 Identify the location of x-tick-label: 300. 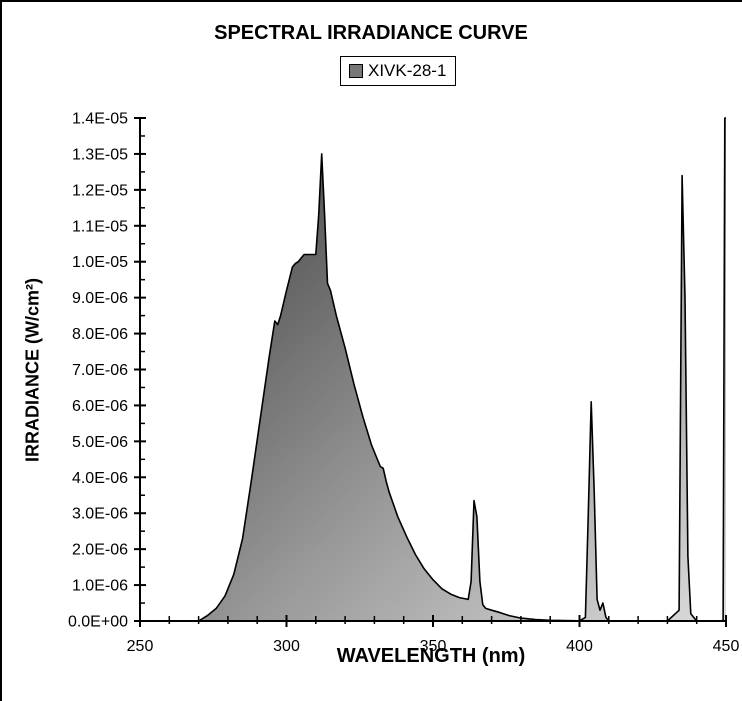
(286, 646).